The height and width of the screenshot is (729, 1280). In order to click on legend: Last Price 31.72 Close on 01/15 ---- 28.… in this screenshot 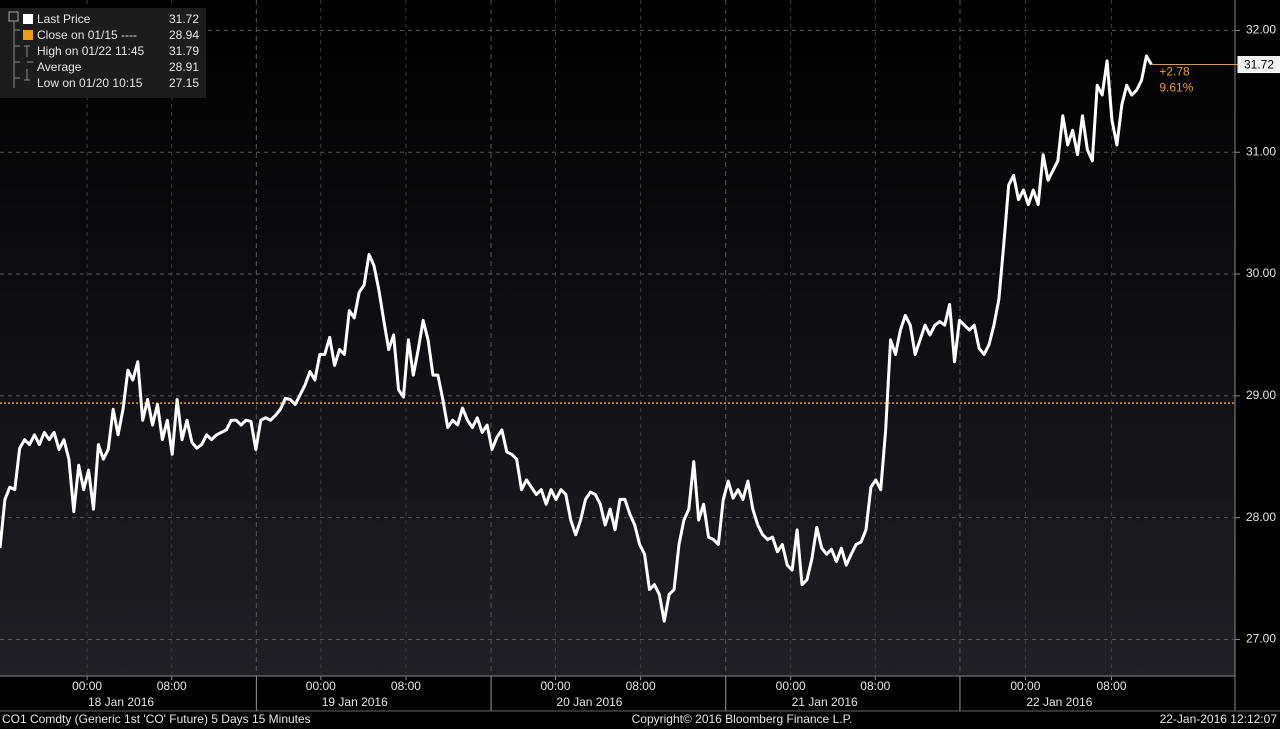, I will do `click(103, 53)`.